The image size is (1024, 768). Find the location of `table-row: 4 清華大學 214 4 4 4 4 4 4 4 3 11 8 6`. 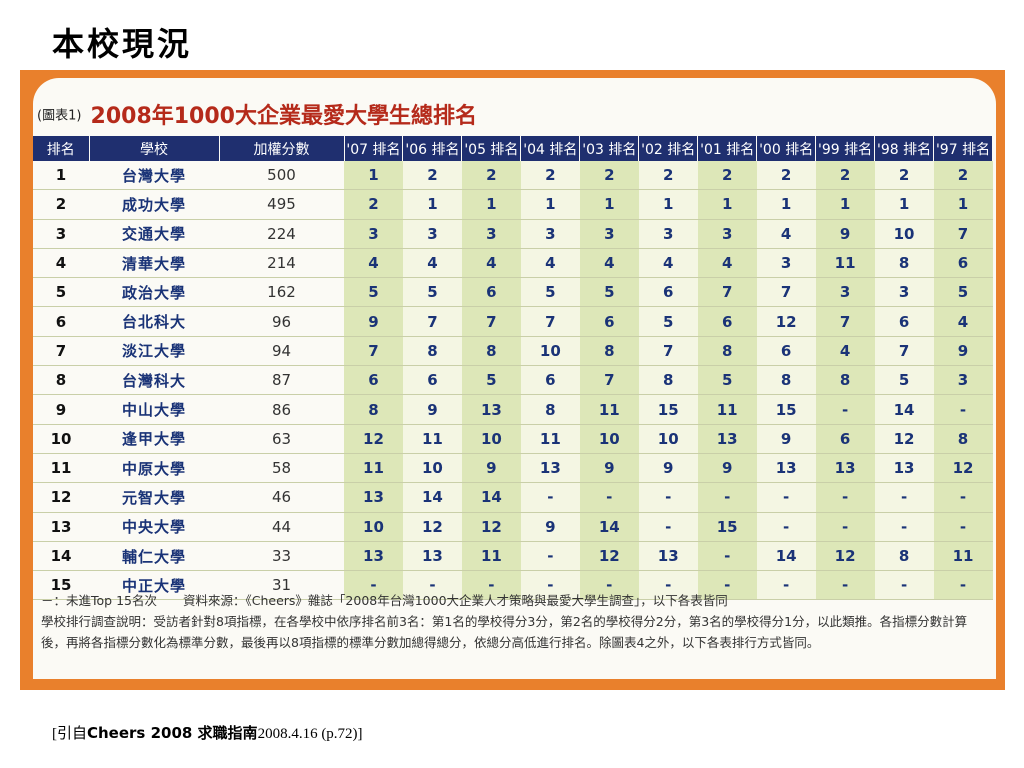

table-row: 4 清華大學 214 4 4 4 4 4 4 4 3 11 8 6 is located at coordinates (513, 263).